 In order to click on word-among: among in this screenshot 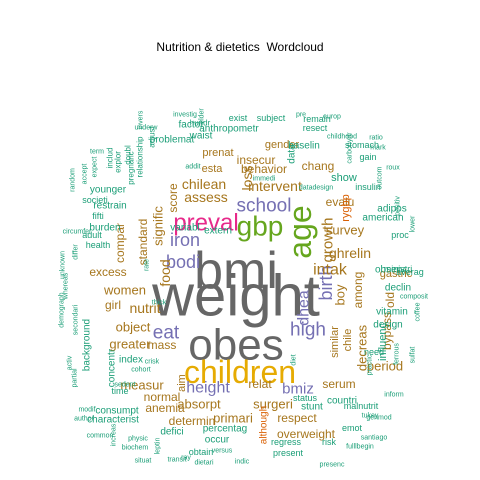, I will do `click(358, 290)`.